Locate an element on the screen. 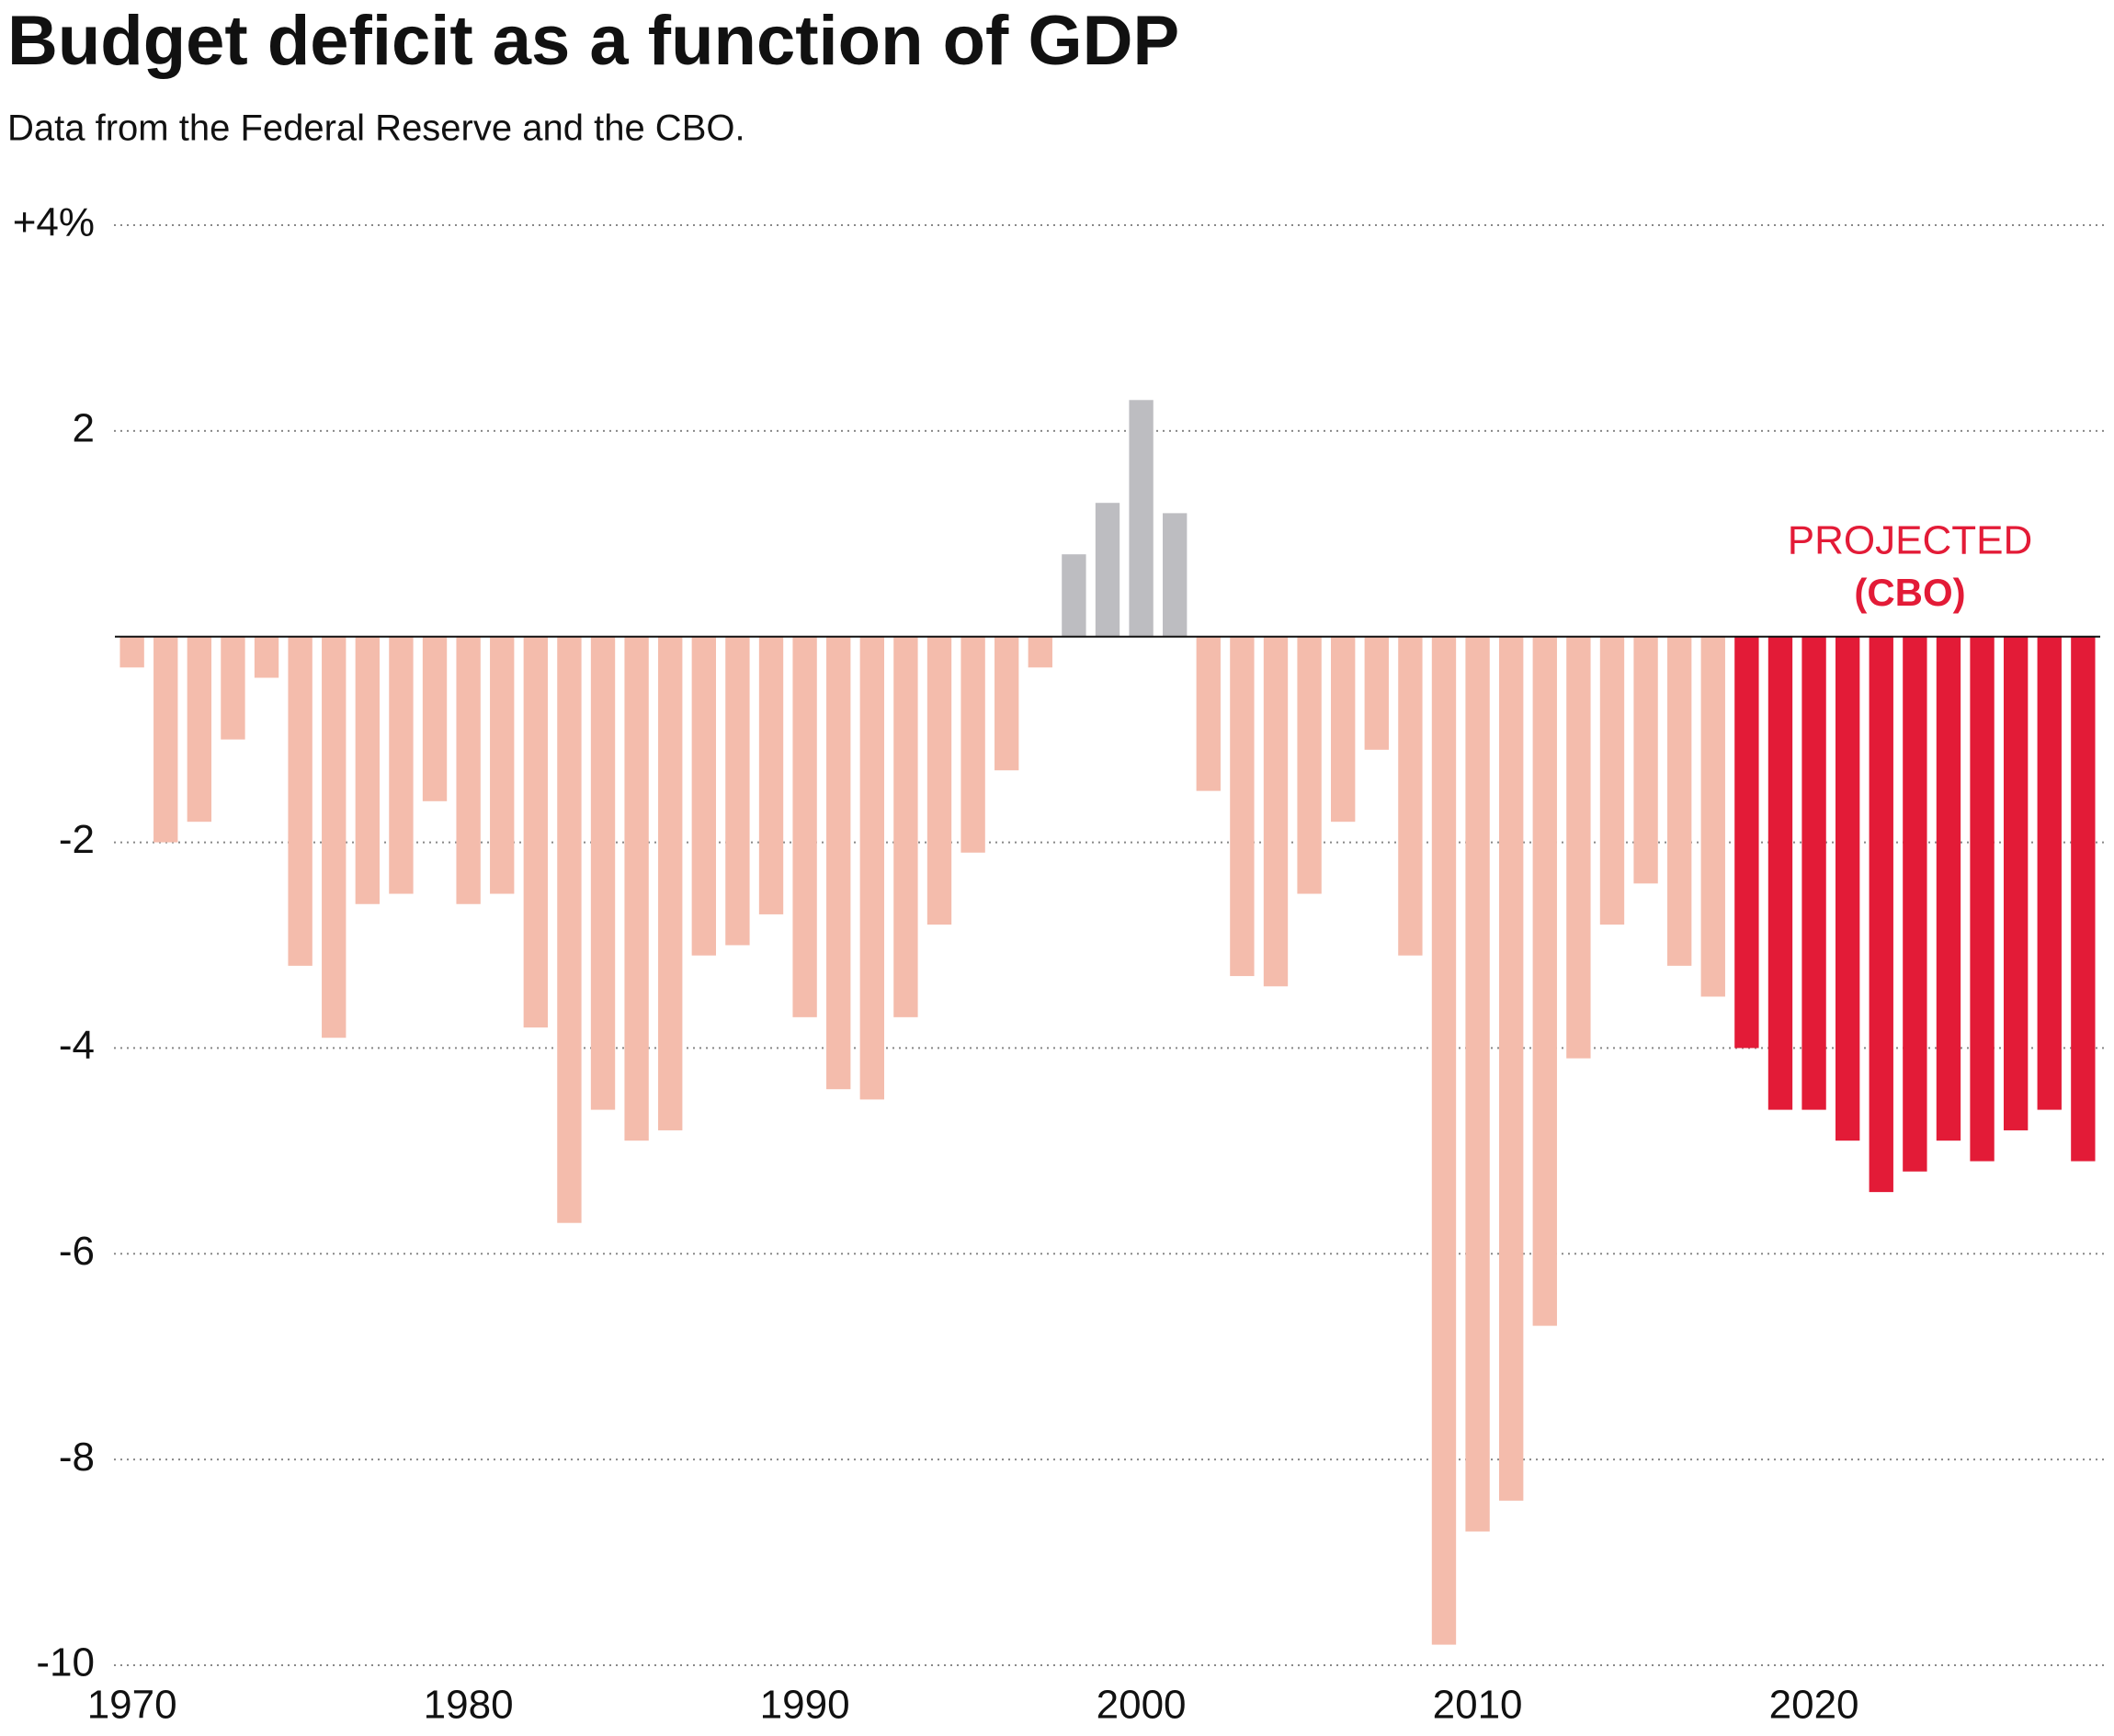  y-tick-label: -6 is located at coordinates (77, 1251).